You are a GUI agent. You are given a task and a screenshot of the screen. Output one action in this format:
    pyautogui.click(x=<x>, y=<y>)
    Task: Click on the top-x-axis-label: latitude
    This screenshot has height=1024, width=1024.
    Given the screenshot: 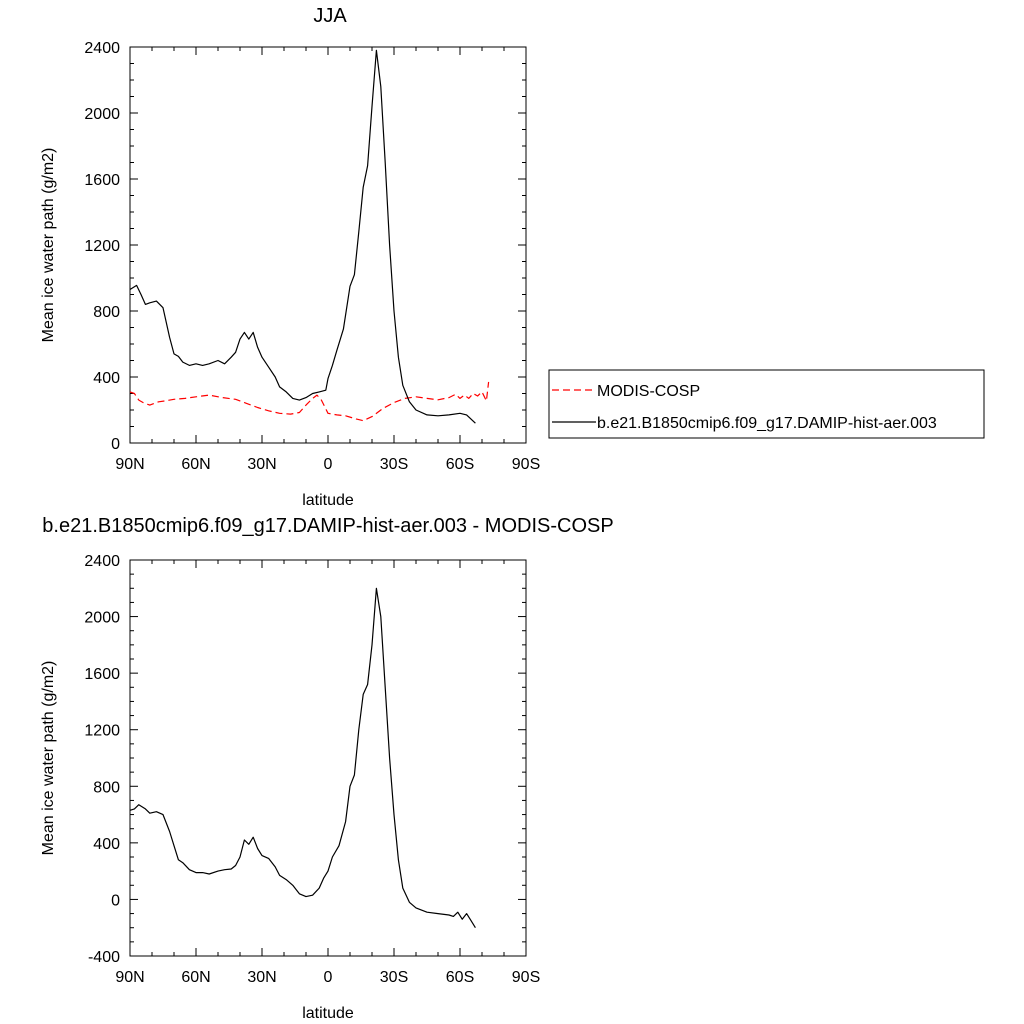 What is the action you would take?
    pyautogui.click(x=328, y=500)
    